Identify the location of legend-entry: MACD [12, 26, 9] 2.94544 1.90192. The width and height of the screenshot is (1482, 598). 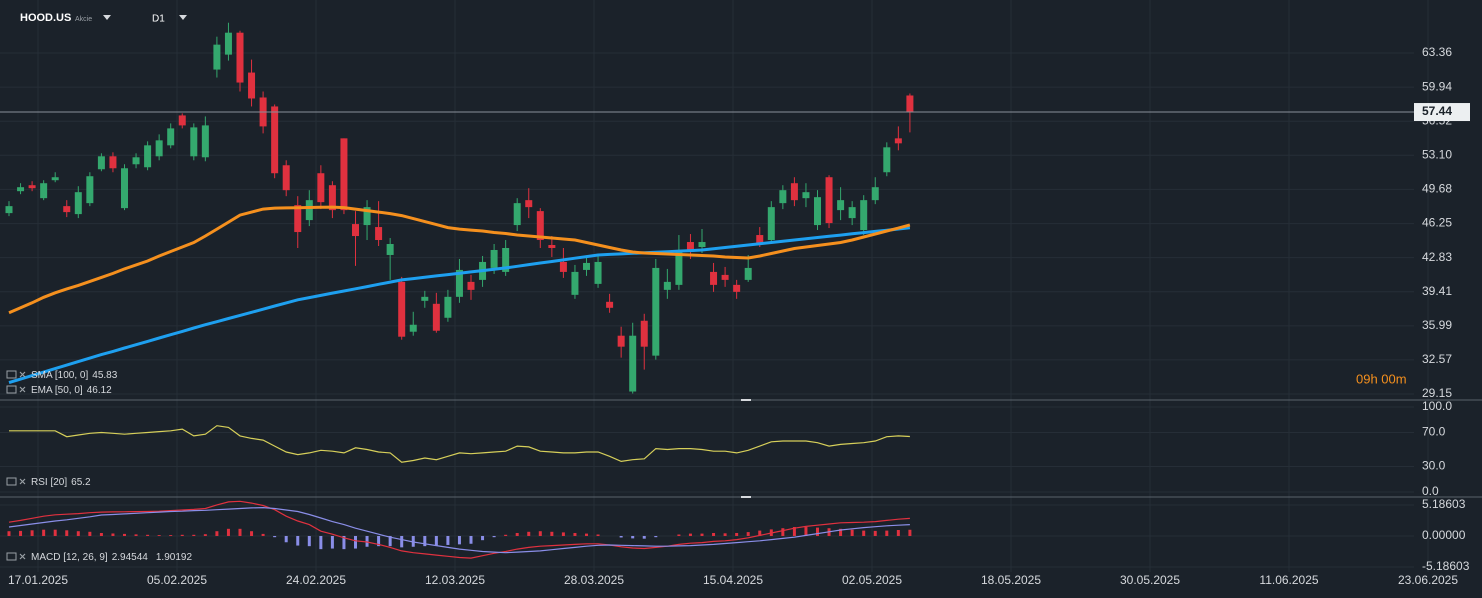
(111, 557).